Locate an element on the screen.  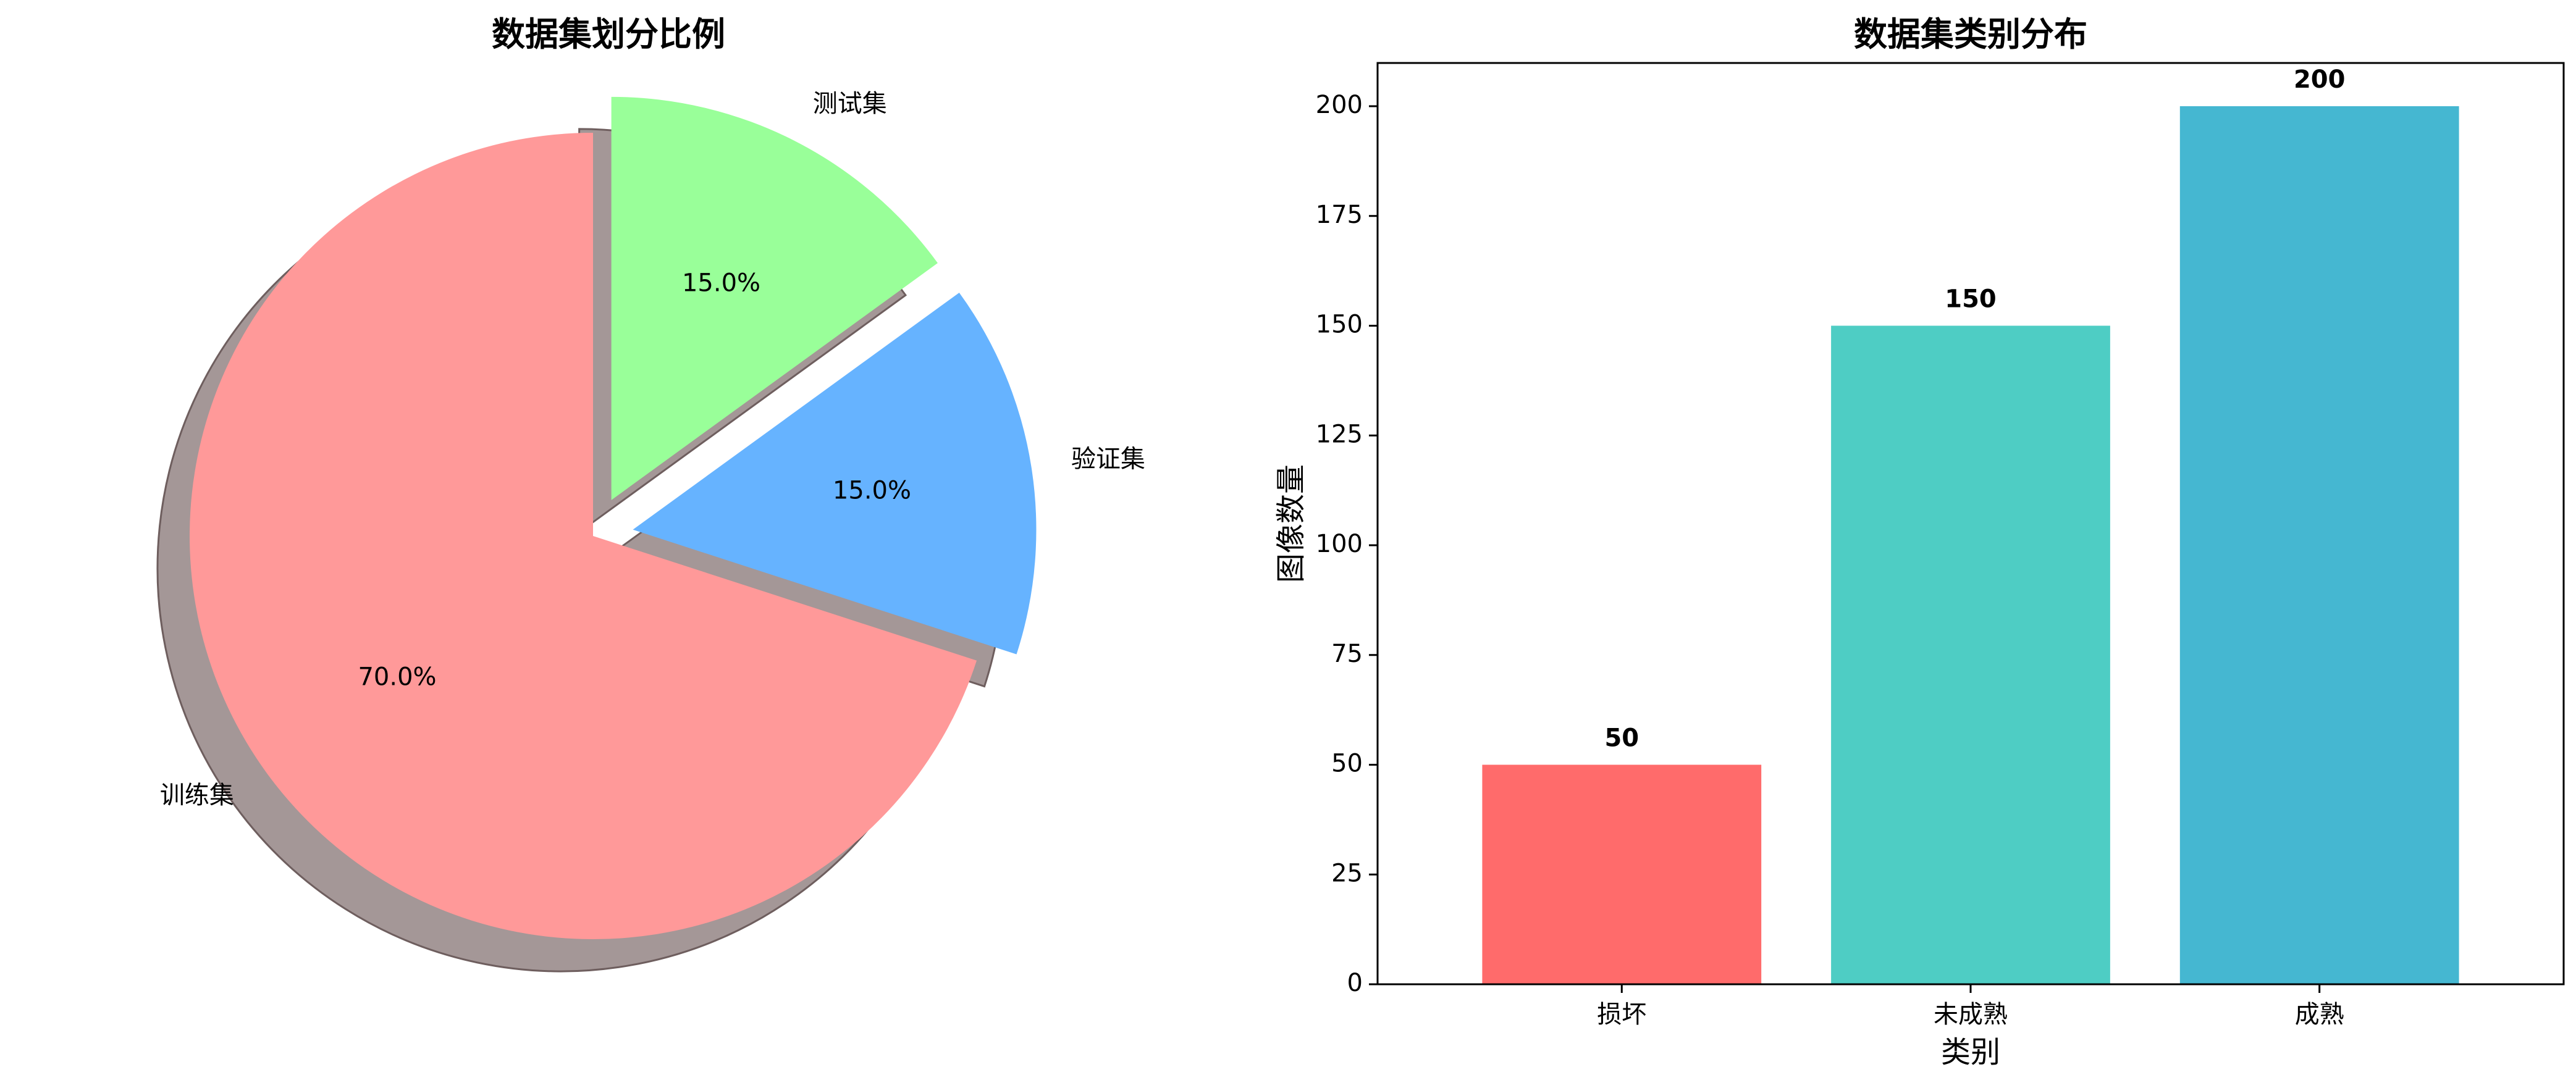
pie-slice-validation-set is located at coordinates (835, 473).